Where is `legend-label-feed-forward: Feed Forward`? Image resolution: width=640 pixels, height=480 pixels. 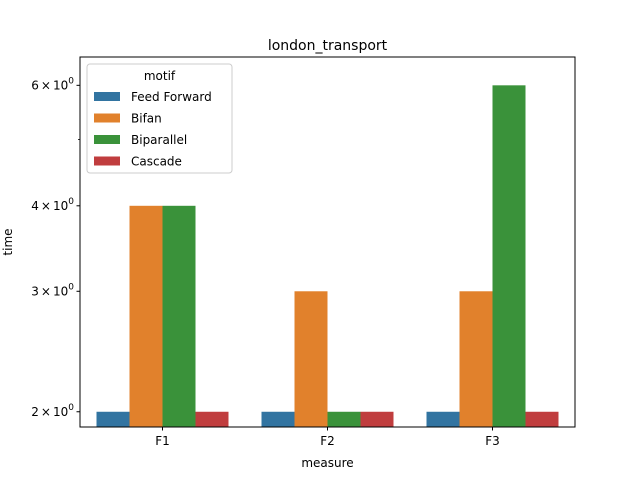
legend-label-feed-forward: Feed Forward is located at coordinates (171, 97).